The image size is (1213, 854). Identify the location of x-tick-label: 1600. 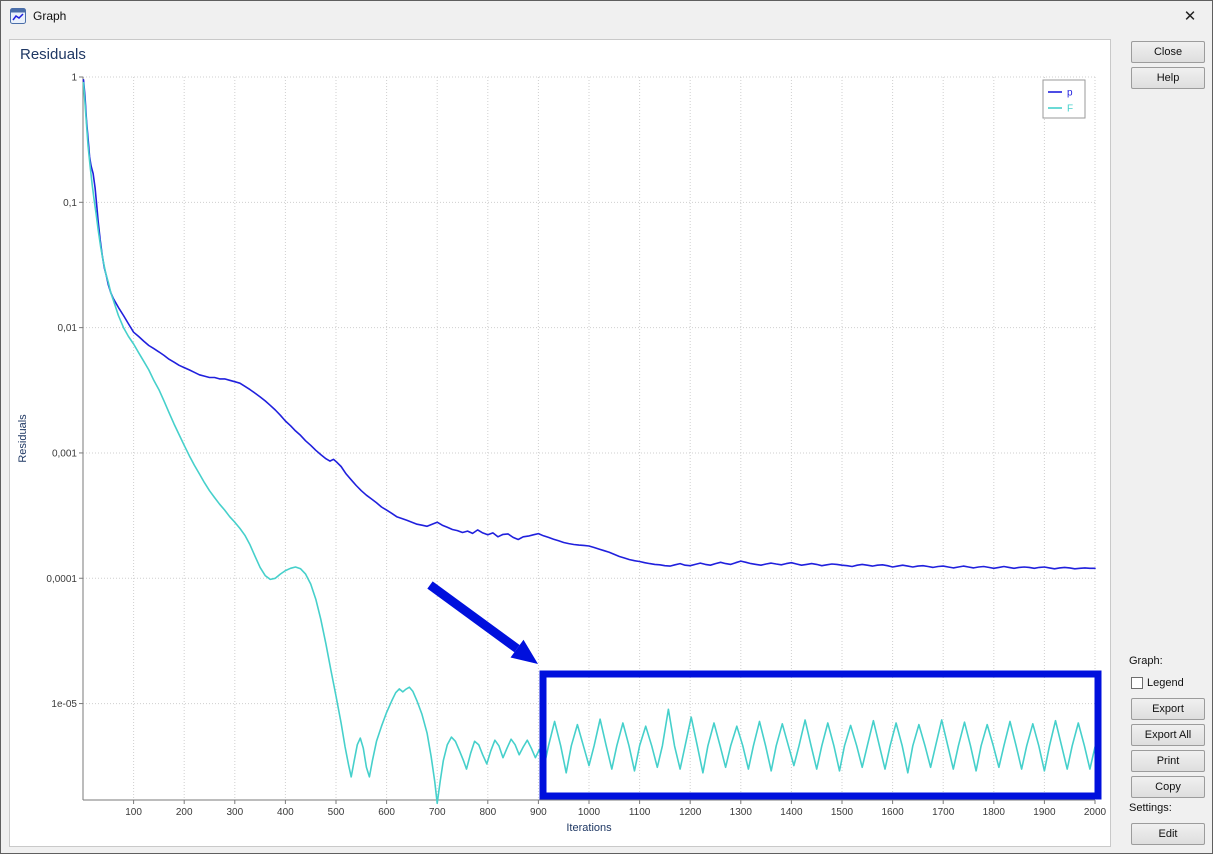
(892, 812).